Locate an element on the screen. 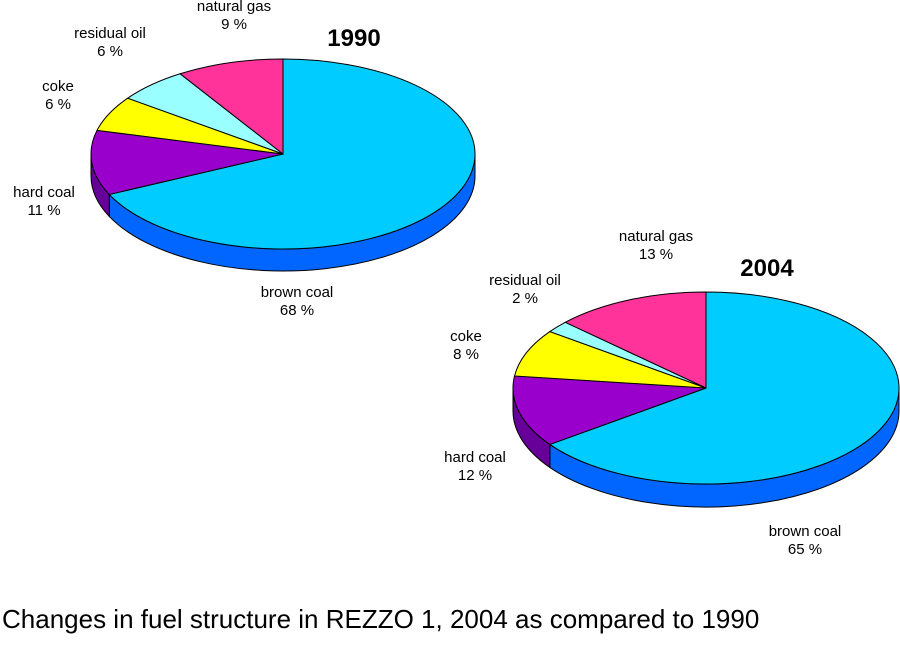 The image size is (900, 657). slice-value-brown-coal: 65 % is located at coordinates (805, 549).